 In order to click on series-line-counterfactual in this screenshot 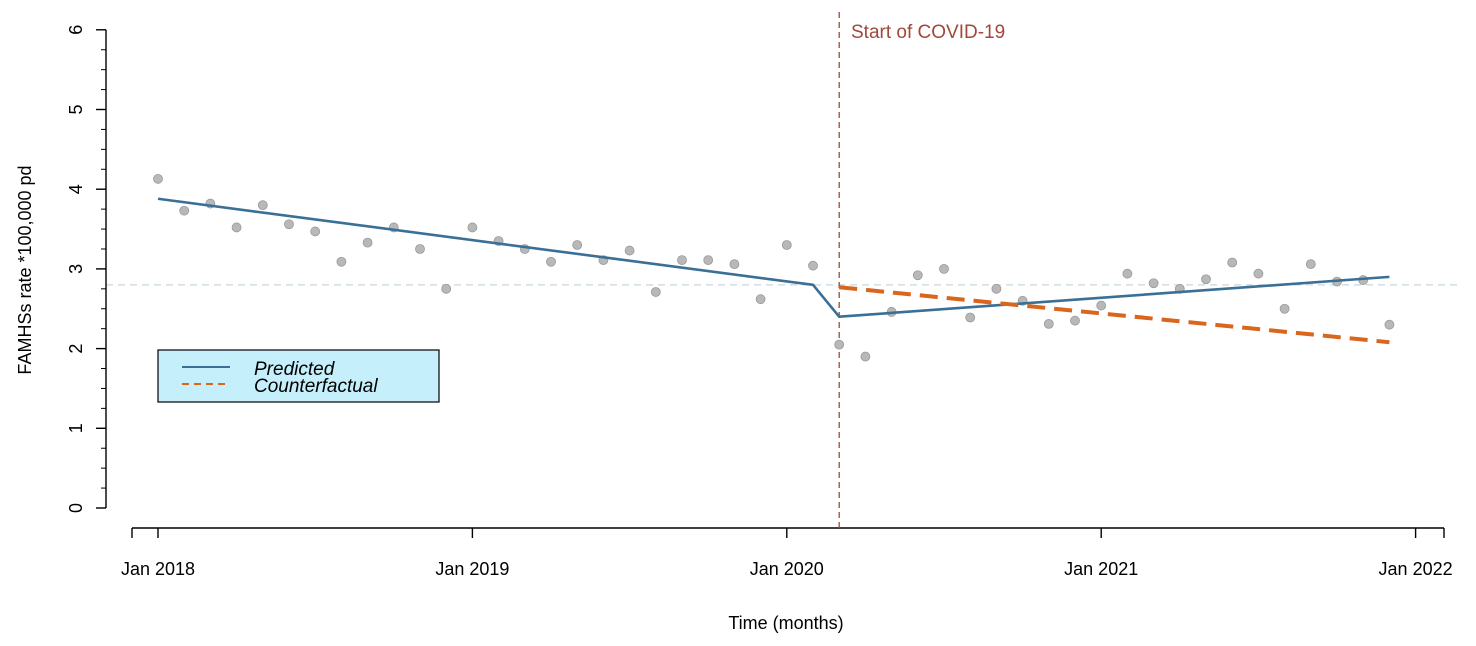, I will do `click(1114, 315)`.